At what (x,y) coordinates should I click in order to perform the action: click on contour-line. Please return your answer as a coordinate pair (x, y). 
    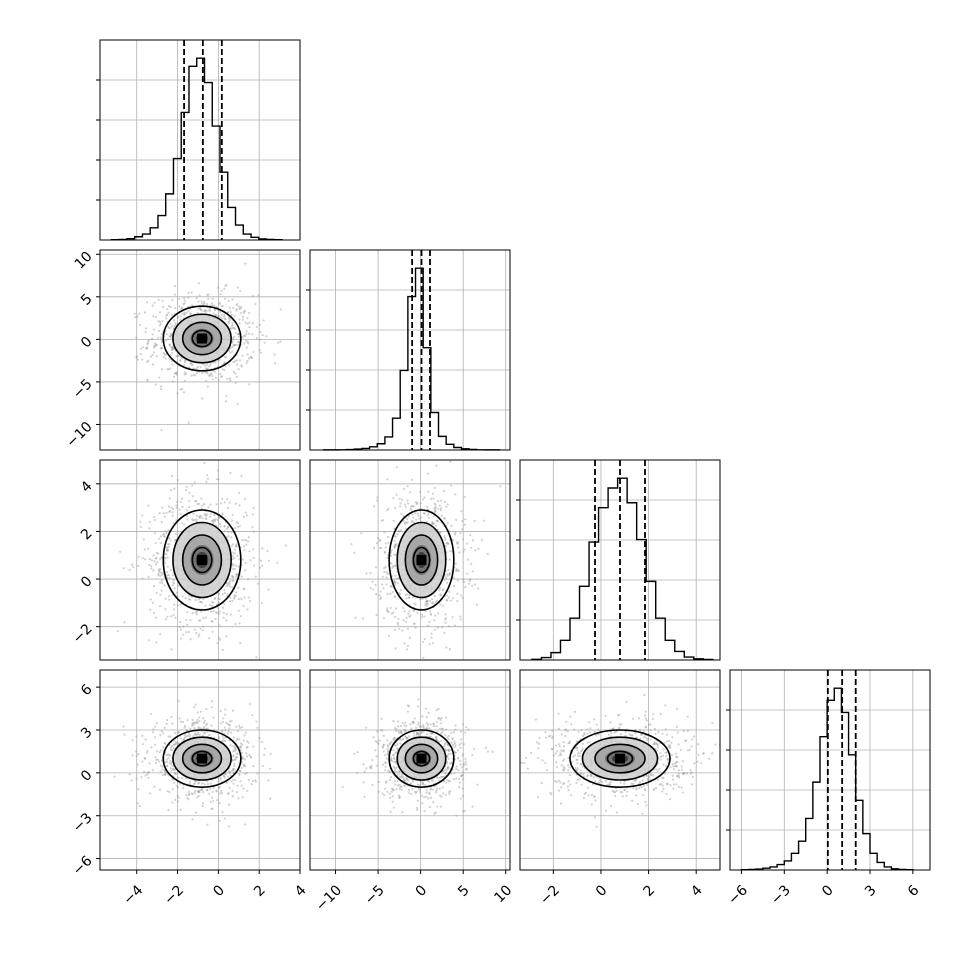
    Looking at the image, I should click on (202, 560).